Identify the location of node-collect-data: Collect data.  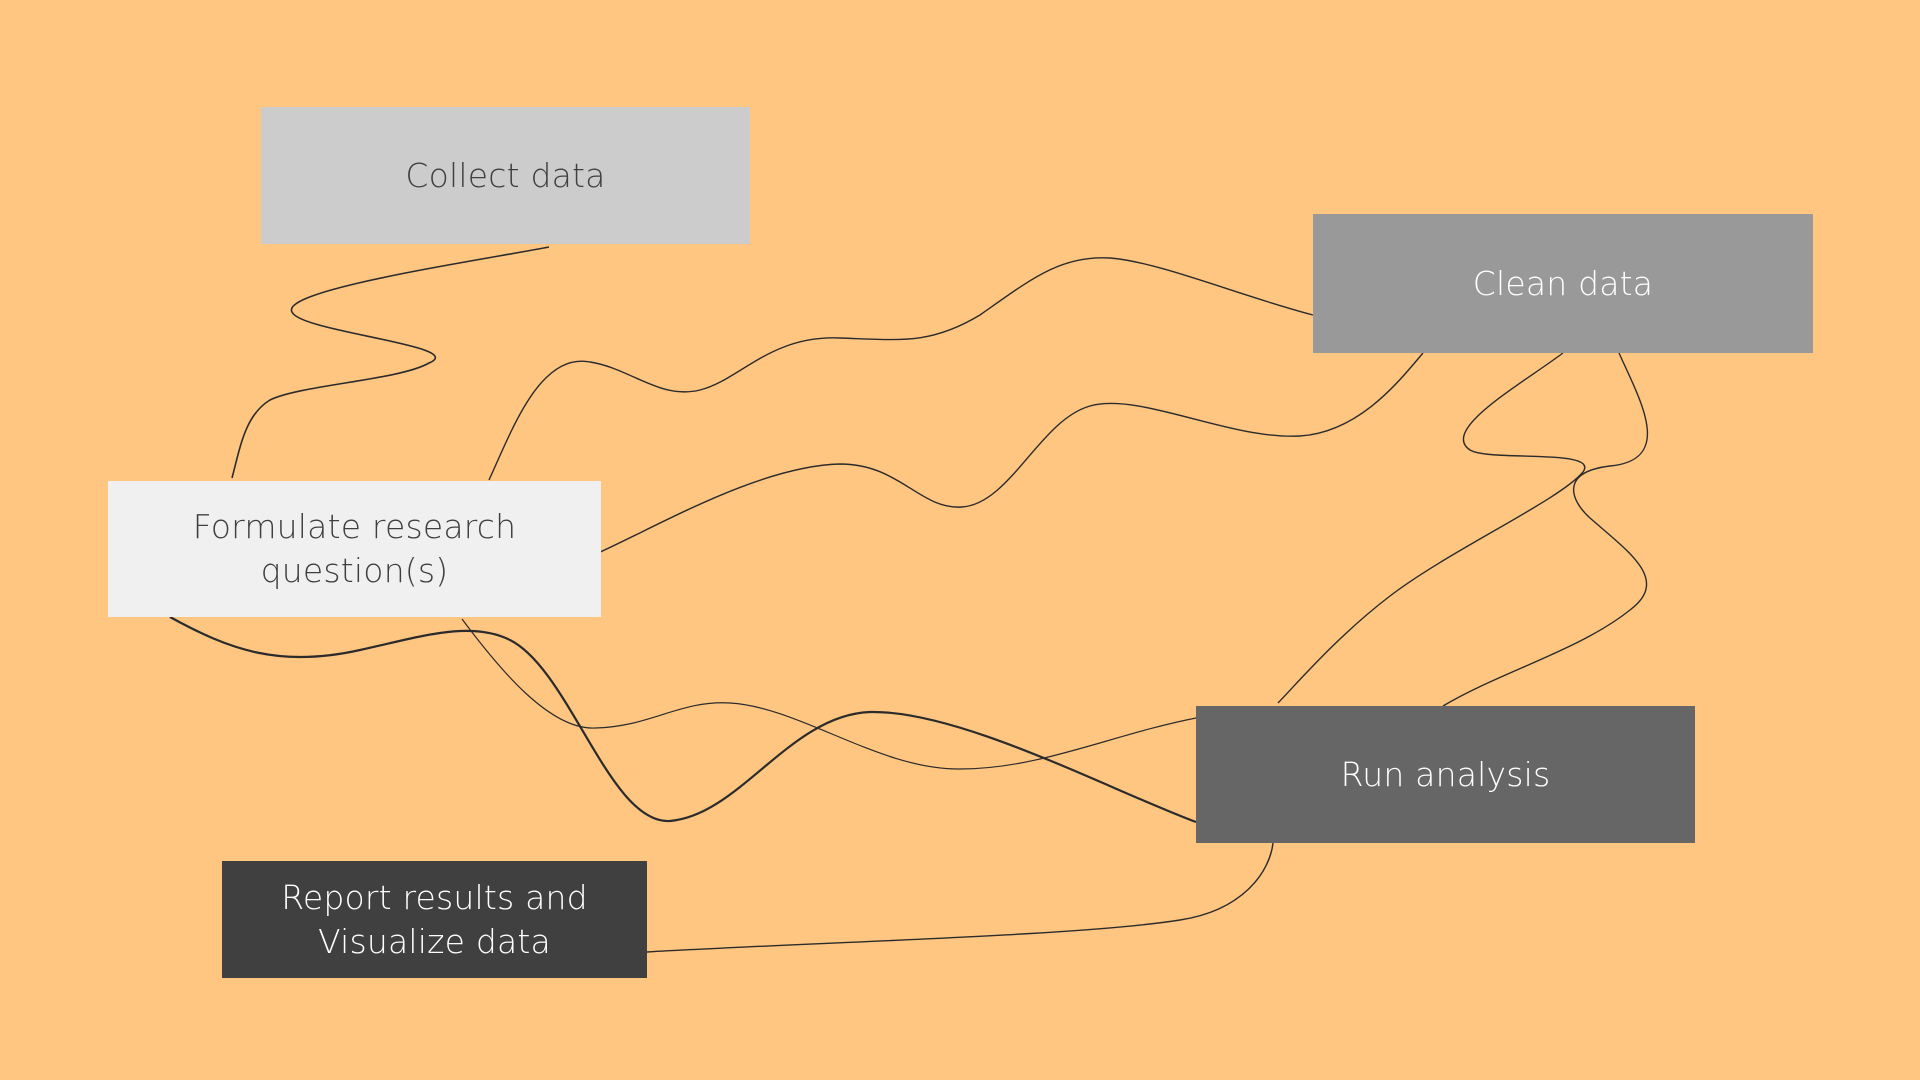
(505, 175).